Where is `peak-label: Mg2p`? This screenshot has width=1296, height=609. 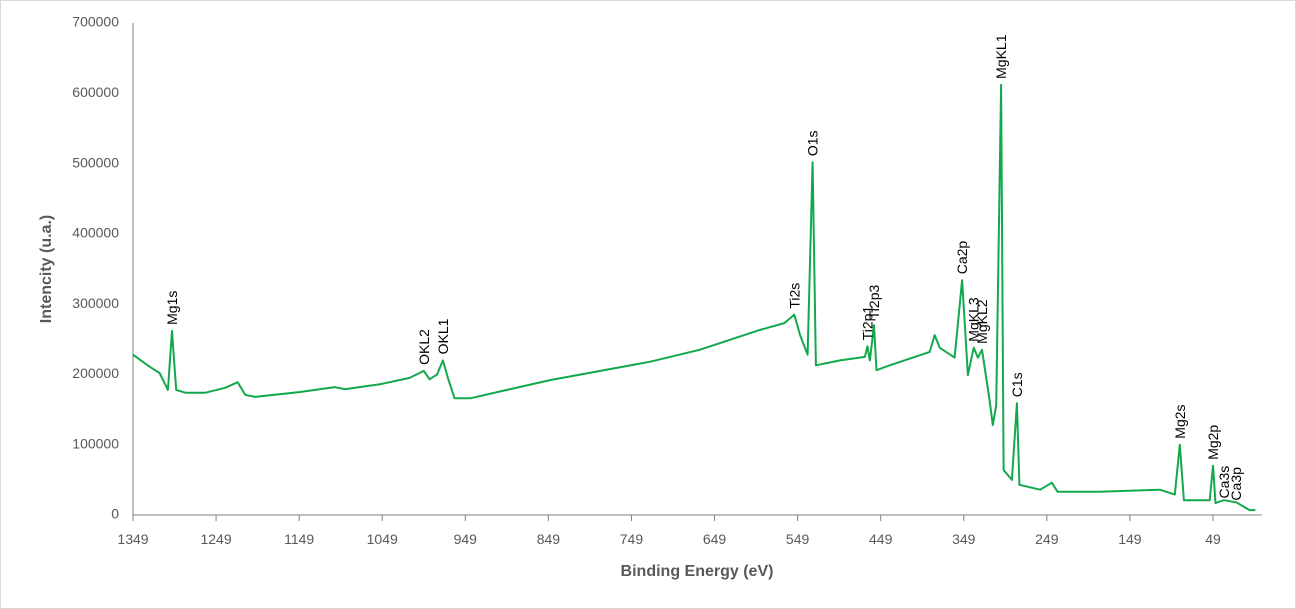
peak-label: Mg2p is located at coordinates (1213, 442).